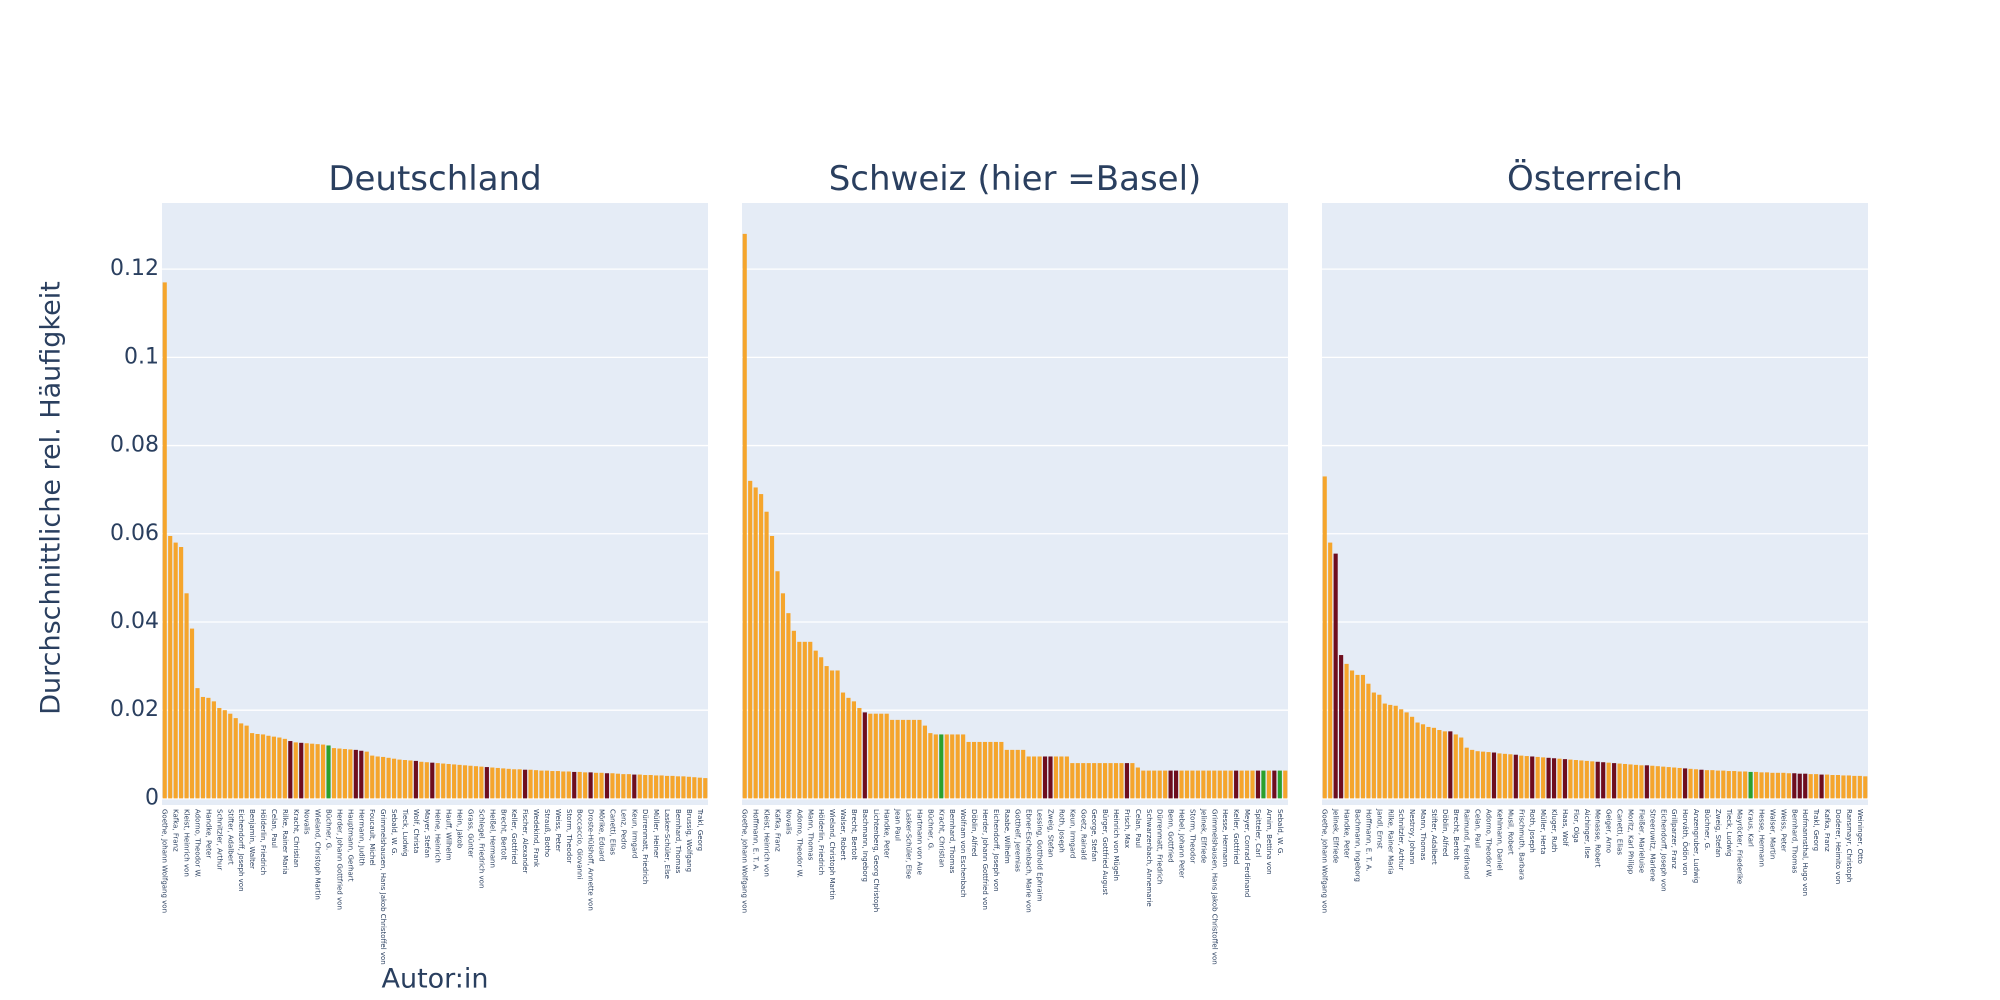 The height and width of the screenshot is (1000, 2000). What do you see at coordinates (1510, 832) in the screenshot?
I see `x-tick-label: Musil, Robert` at bounding box center [1510, 832].